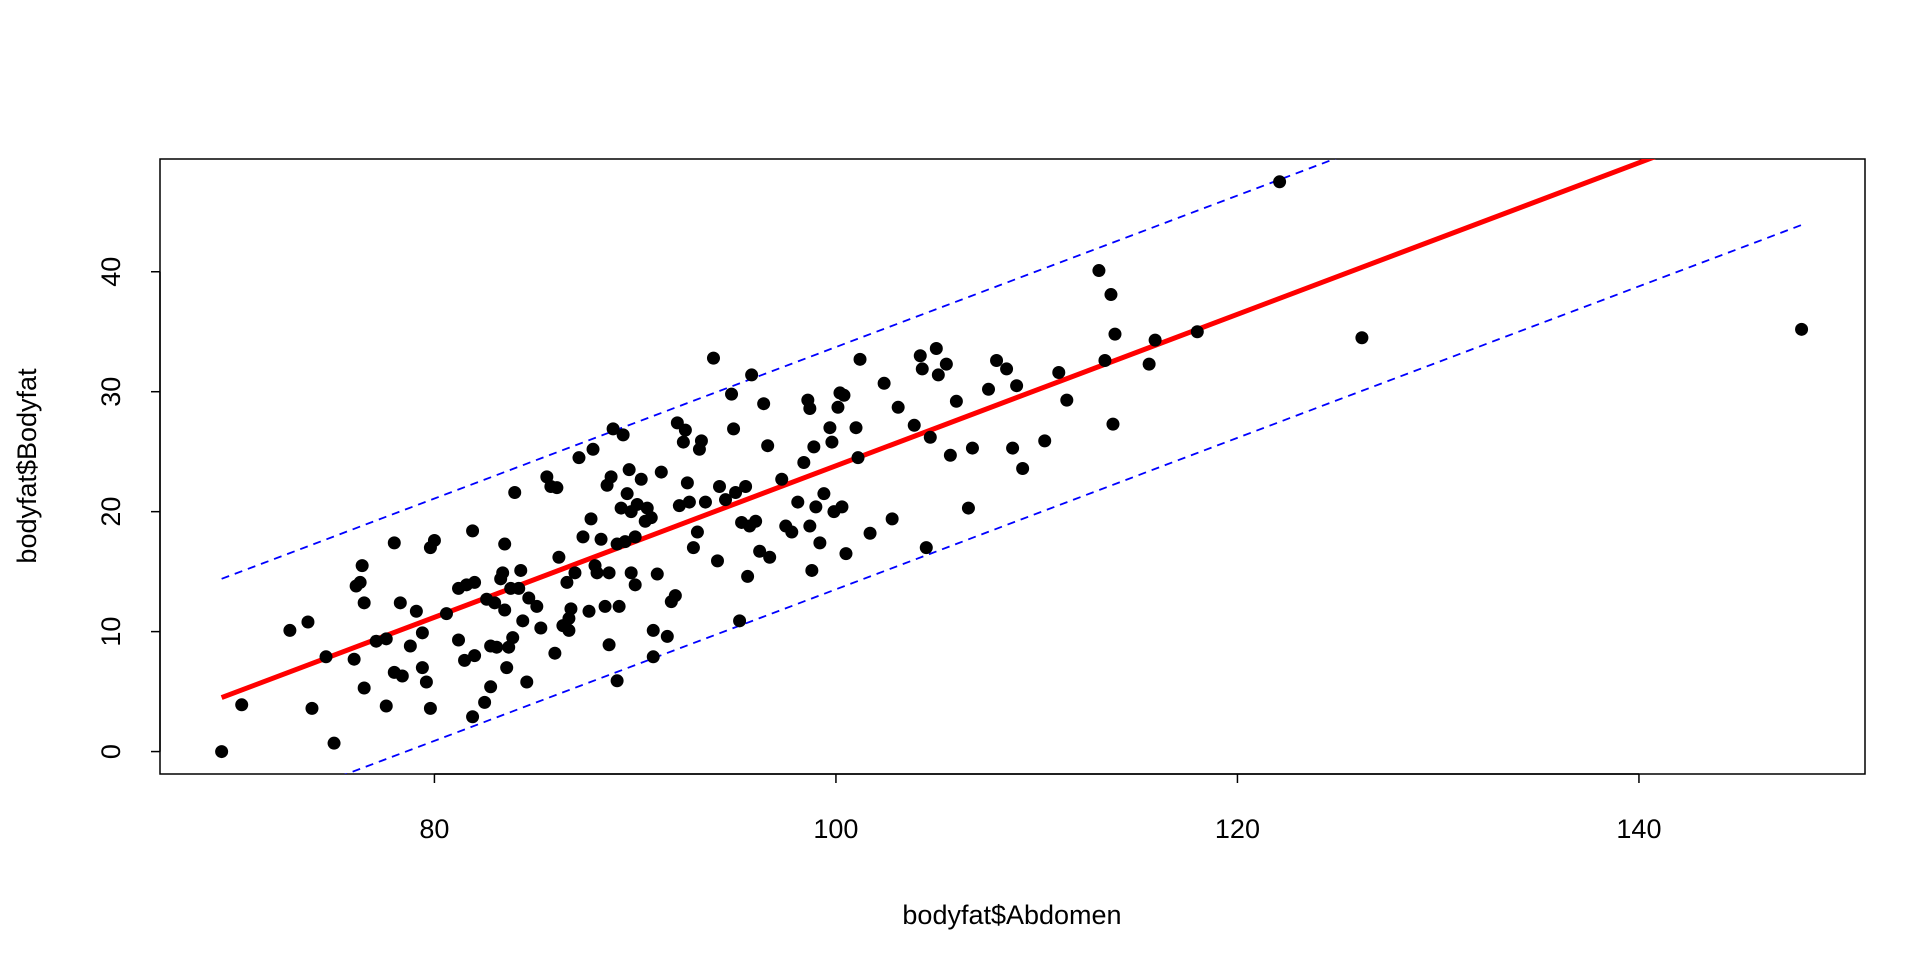 This screenshot has width=1920, height=960. Describe the element at coordinates (1638, 829) in the screenshot. I see `x-tick-label: 140` at that location.